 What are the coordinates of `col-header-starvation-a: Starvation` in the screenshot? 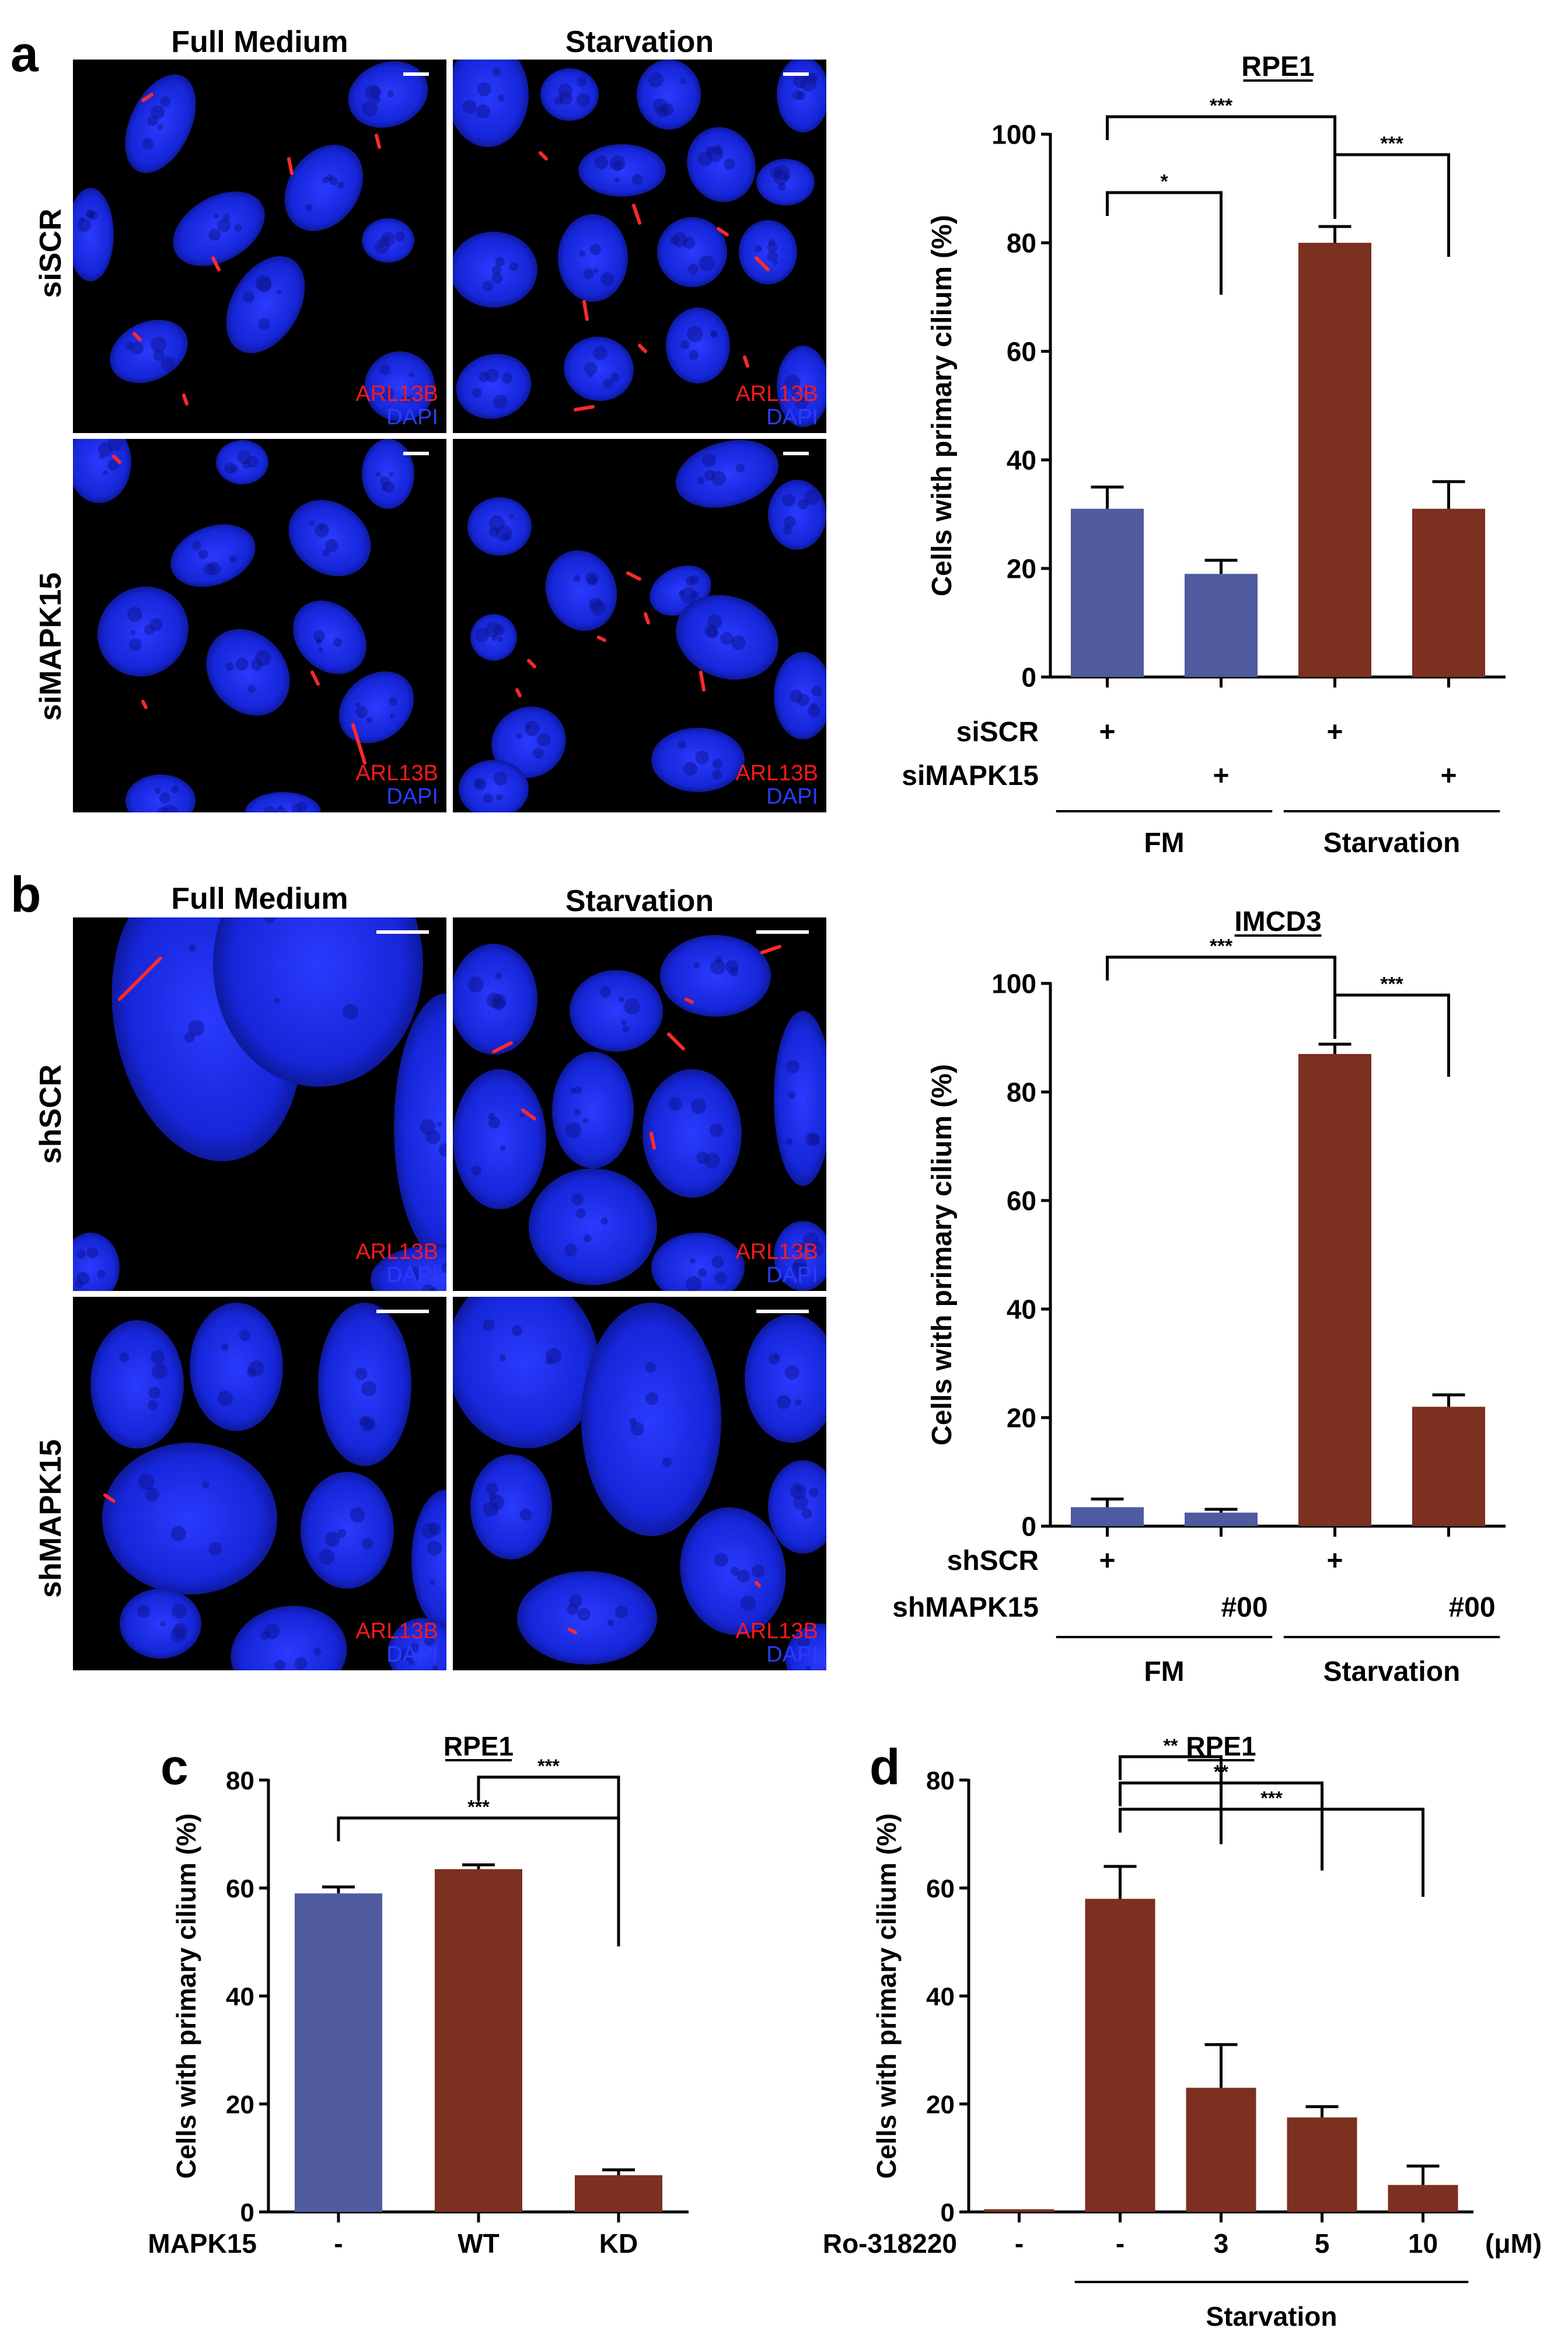 It's located at (640, 42).